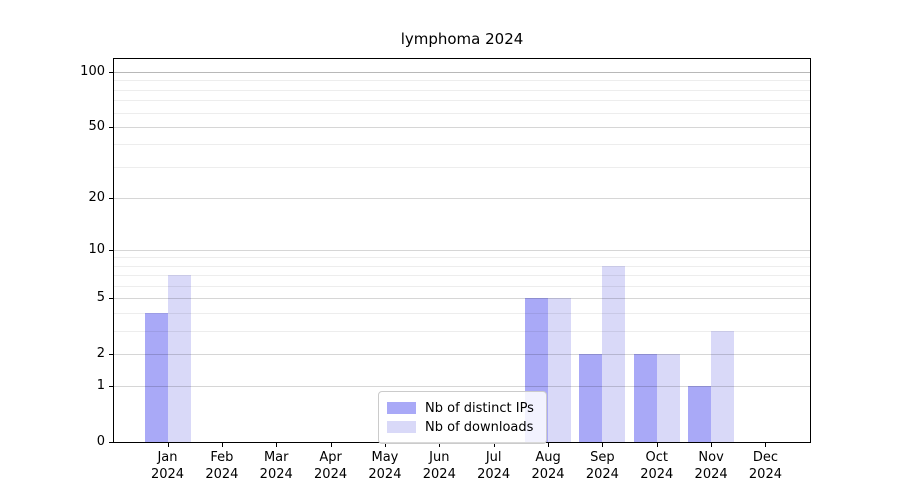 The image size is (900, 500). What do you see at coordinates (96, 249) in the screenshot?
I see `y-tick-label: 10` at bounding box center [96, 249].